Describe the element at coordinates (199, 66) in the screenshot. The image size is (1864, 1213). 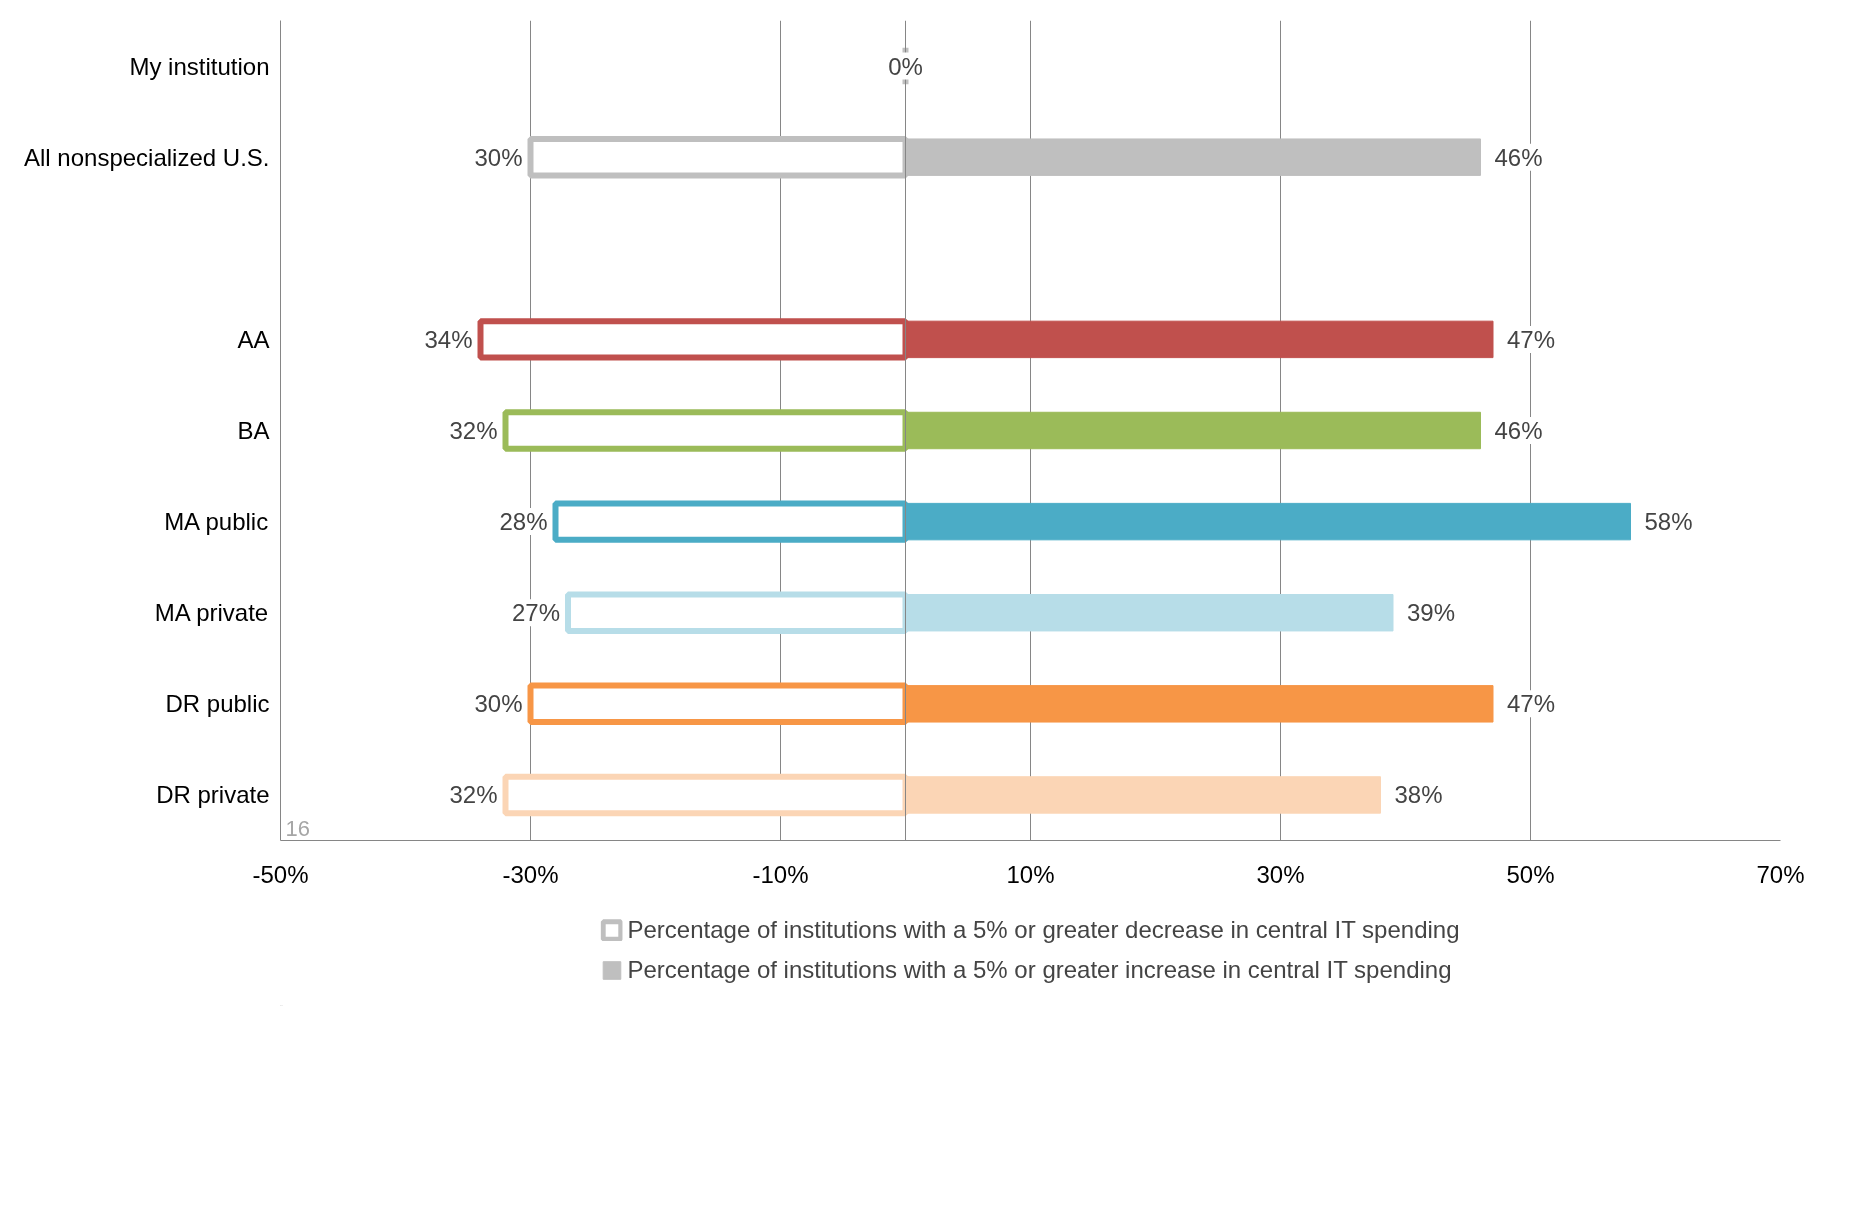
I see `y-tick-label: My institution` at that location.